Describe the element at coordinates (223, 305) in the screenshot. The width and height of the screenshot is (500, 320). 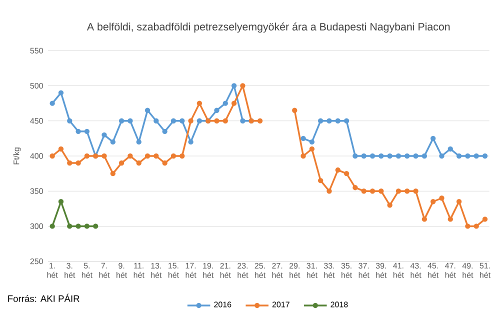
I see `legend-label: 2016` at that location.